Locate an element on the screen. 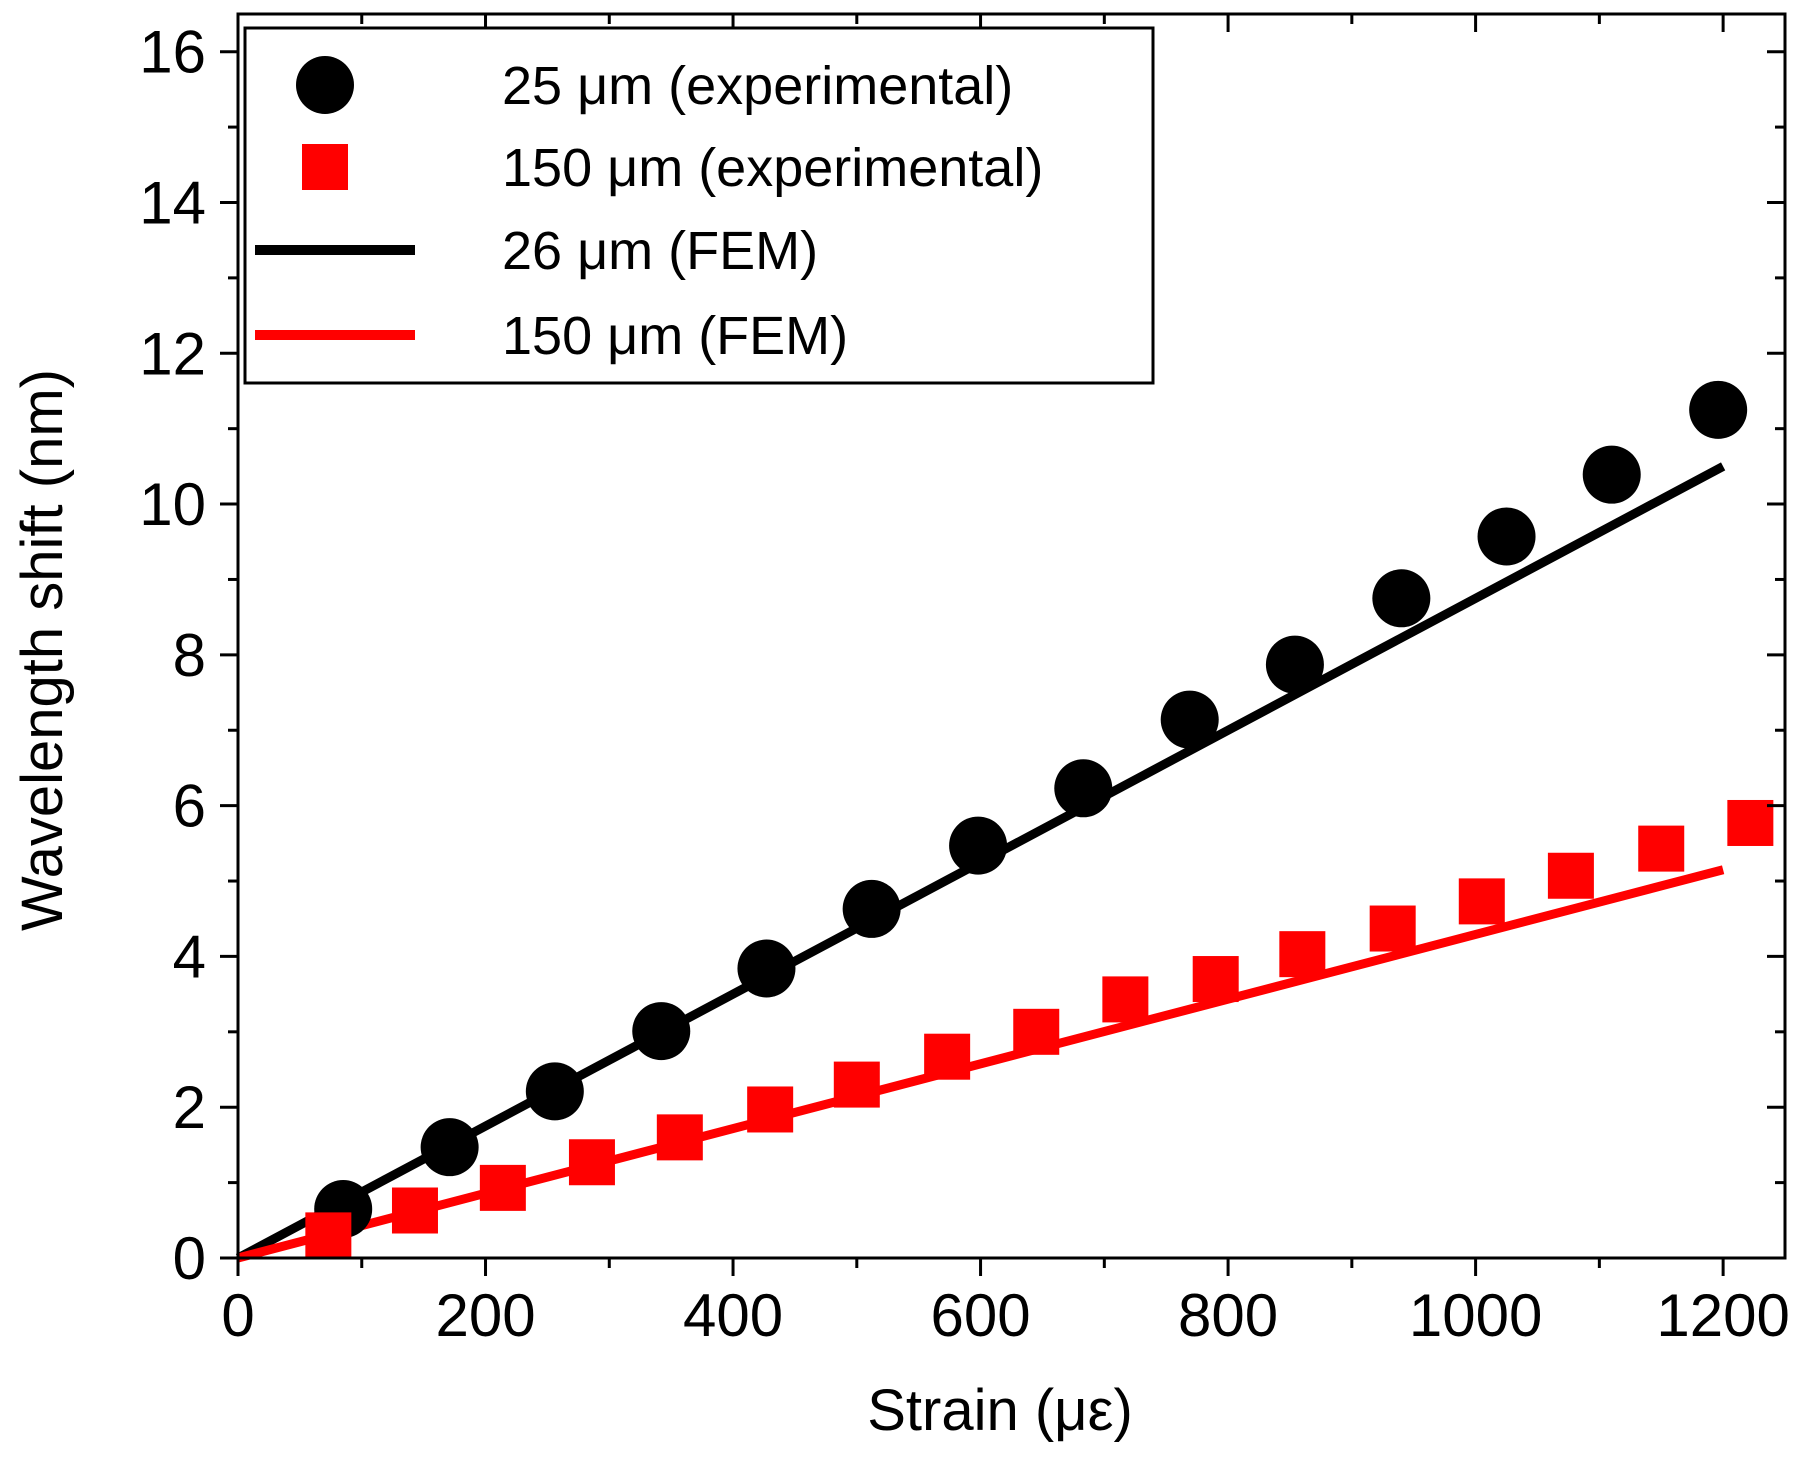 Image resolution: width=1803 pixels, height=1457 pixels. legend-label: 25 μm (experimental) is located at coordinates (757, 86).